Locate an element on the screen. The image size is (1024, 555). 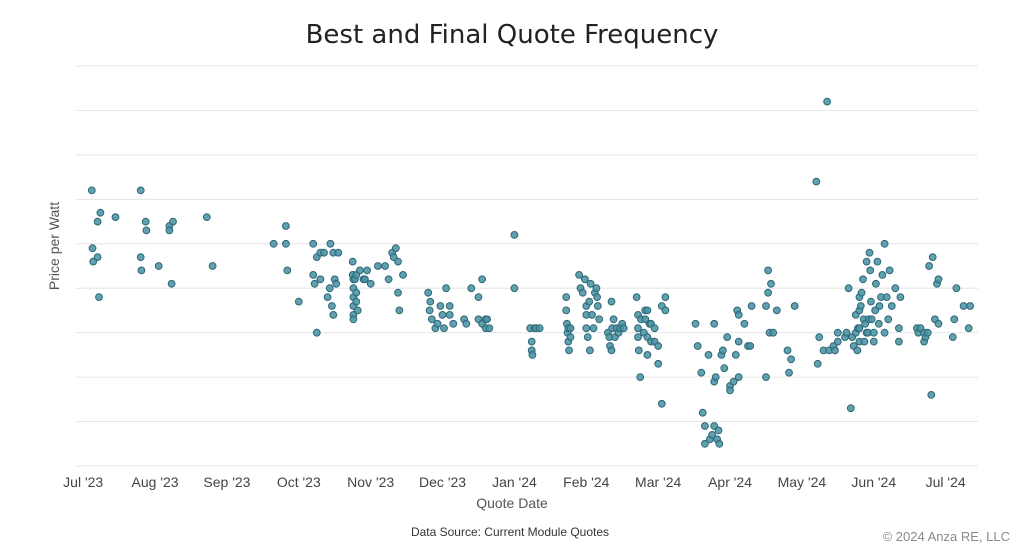
data-source-note: Data Source: Current Module Quotes is located at coordinates (510, 532).